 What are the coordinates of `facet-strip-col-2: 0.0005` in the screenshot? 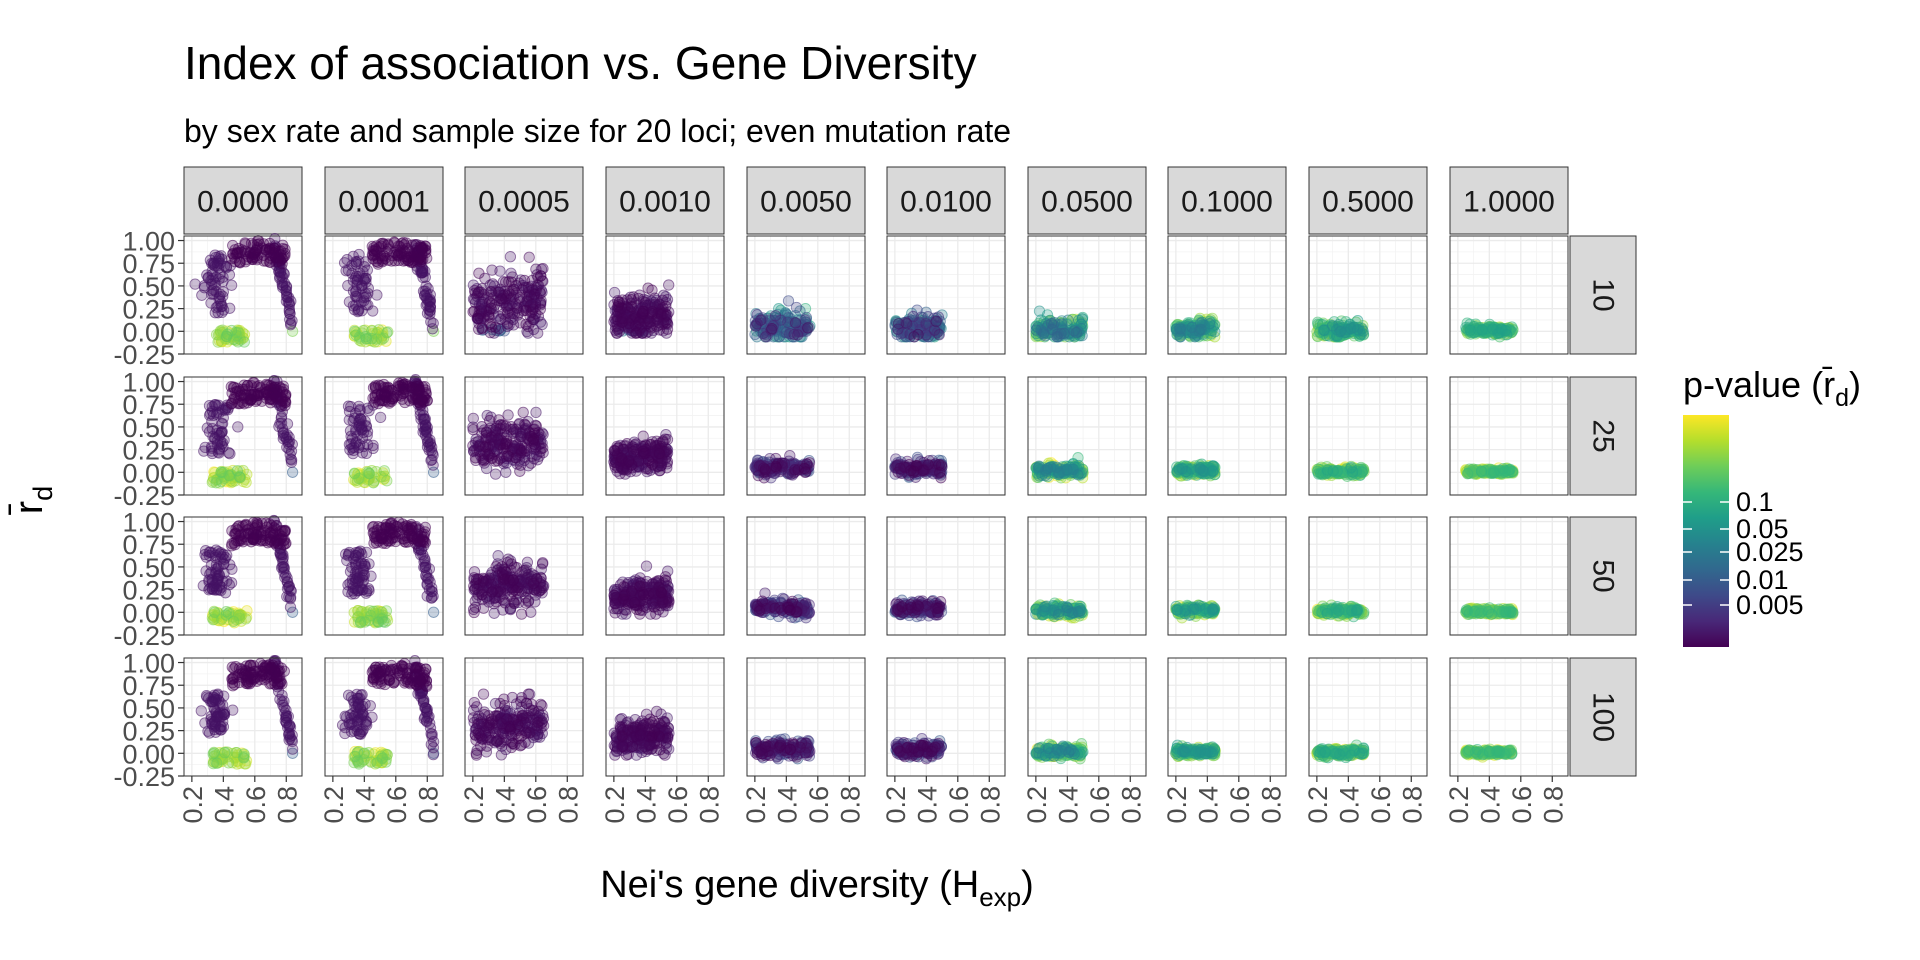 It's located at (524, 200).